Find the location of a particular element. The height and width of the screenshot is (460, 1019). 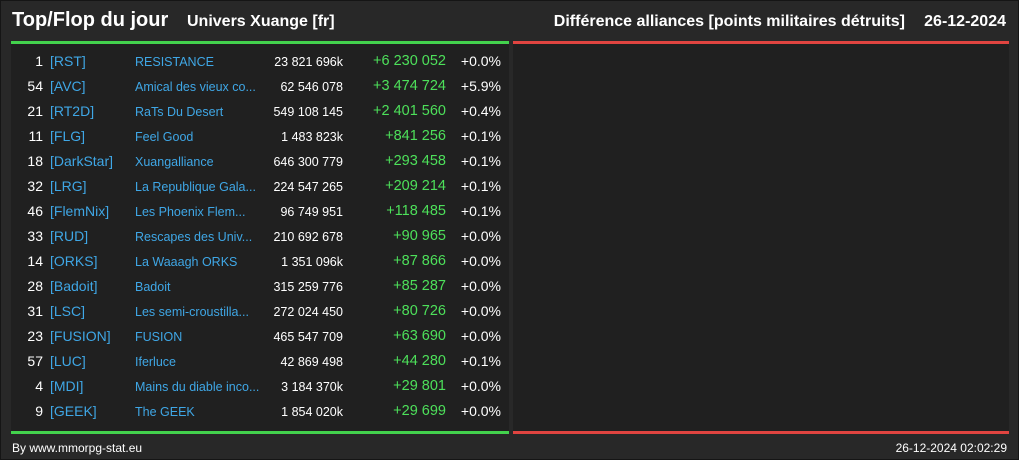

points-cell: 42 869 498 is located at coordinates (311, 362).